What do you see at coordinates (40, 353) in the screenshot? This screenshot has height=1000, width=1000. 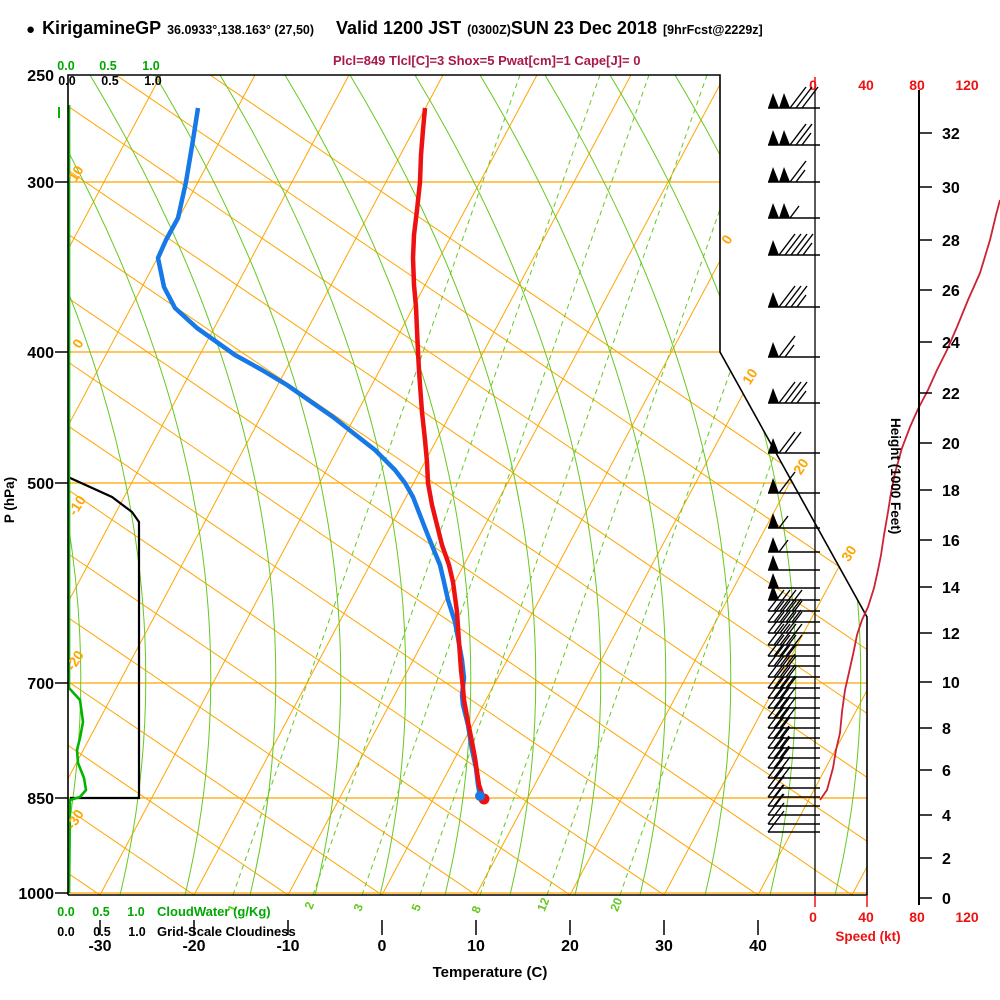 I see `svg-text: 400` at bounding box center [40, 353].